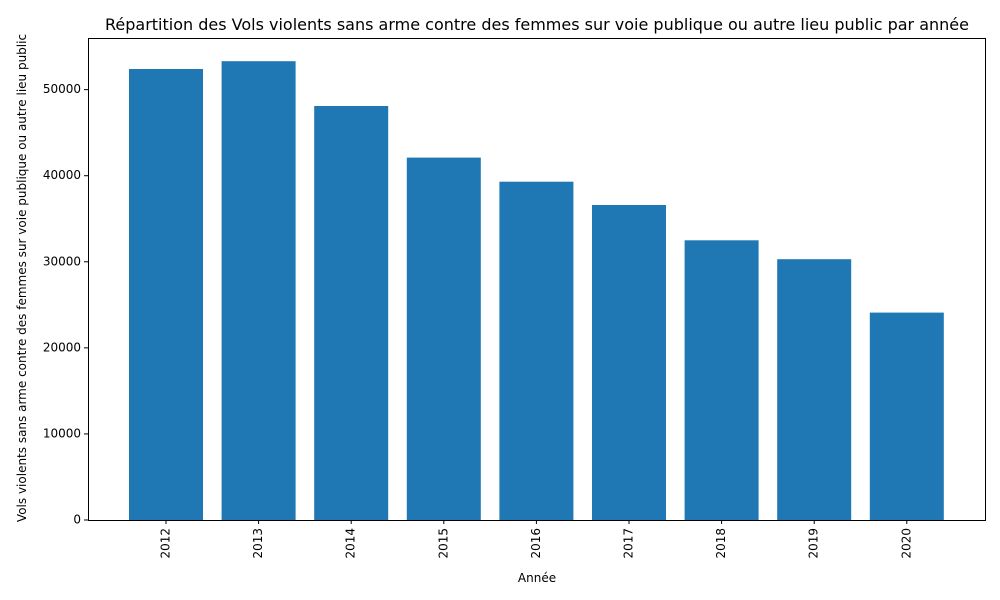 This screenshot has width=1000, height=600. What do you see at coordinates (166, 294) in the screenshot?
I see `bar-2012` at bounding box center [166, 294].